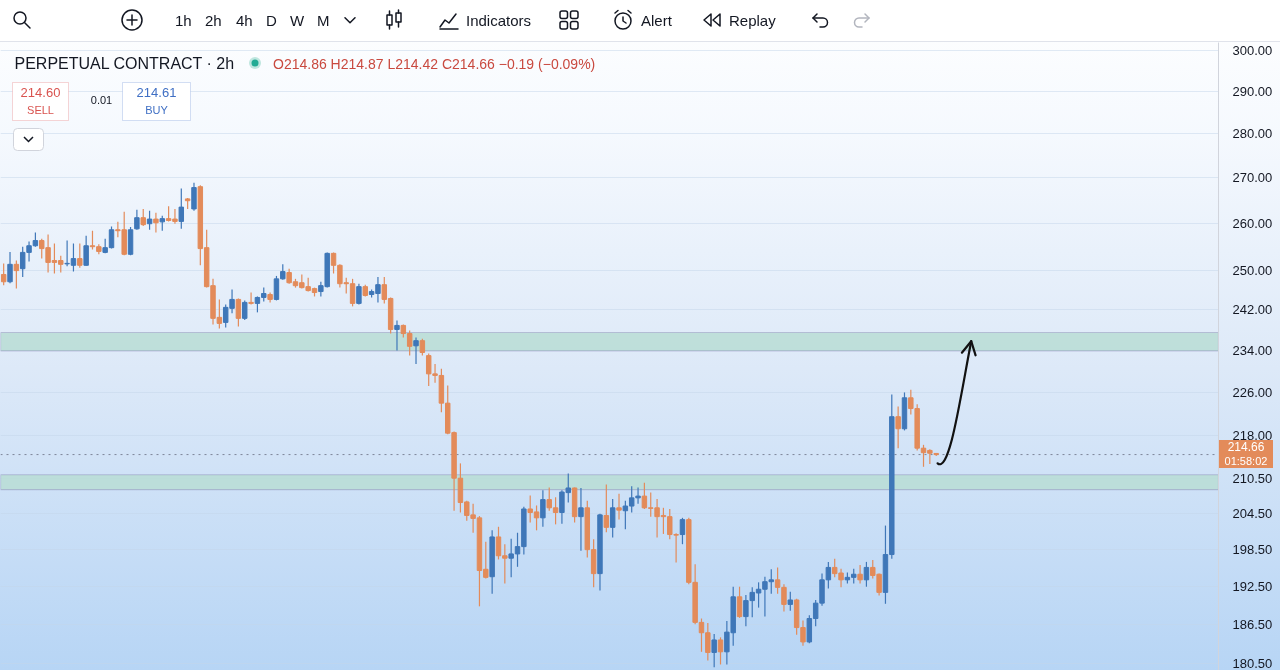 The width and height of the screenshot is (1280, 670). What do you see at coordinates (499, 21) in the screenshot?
I see `text: Indicators` at bounding box center [499, 21].